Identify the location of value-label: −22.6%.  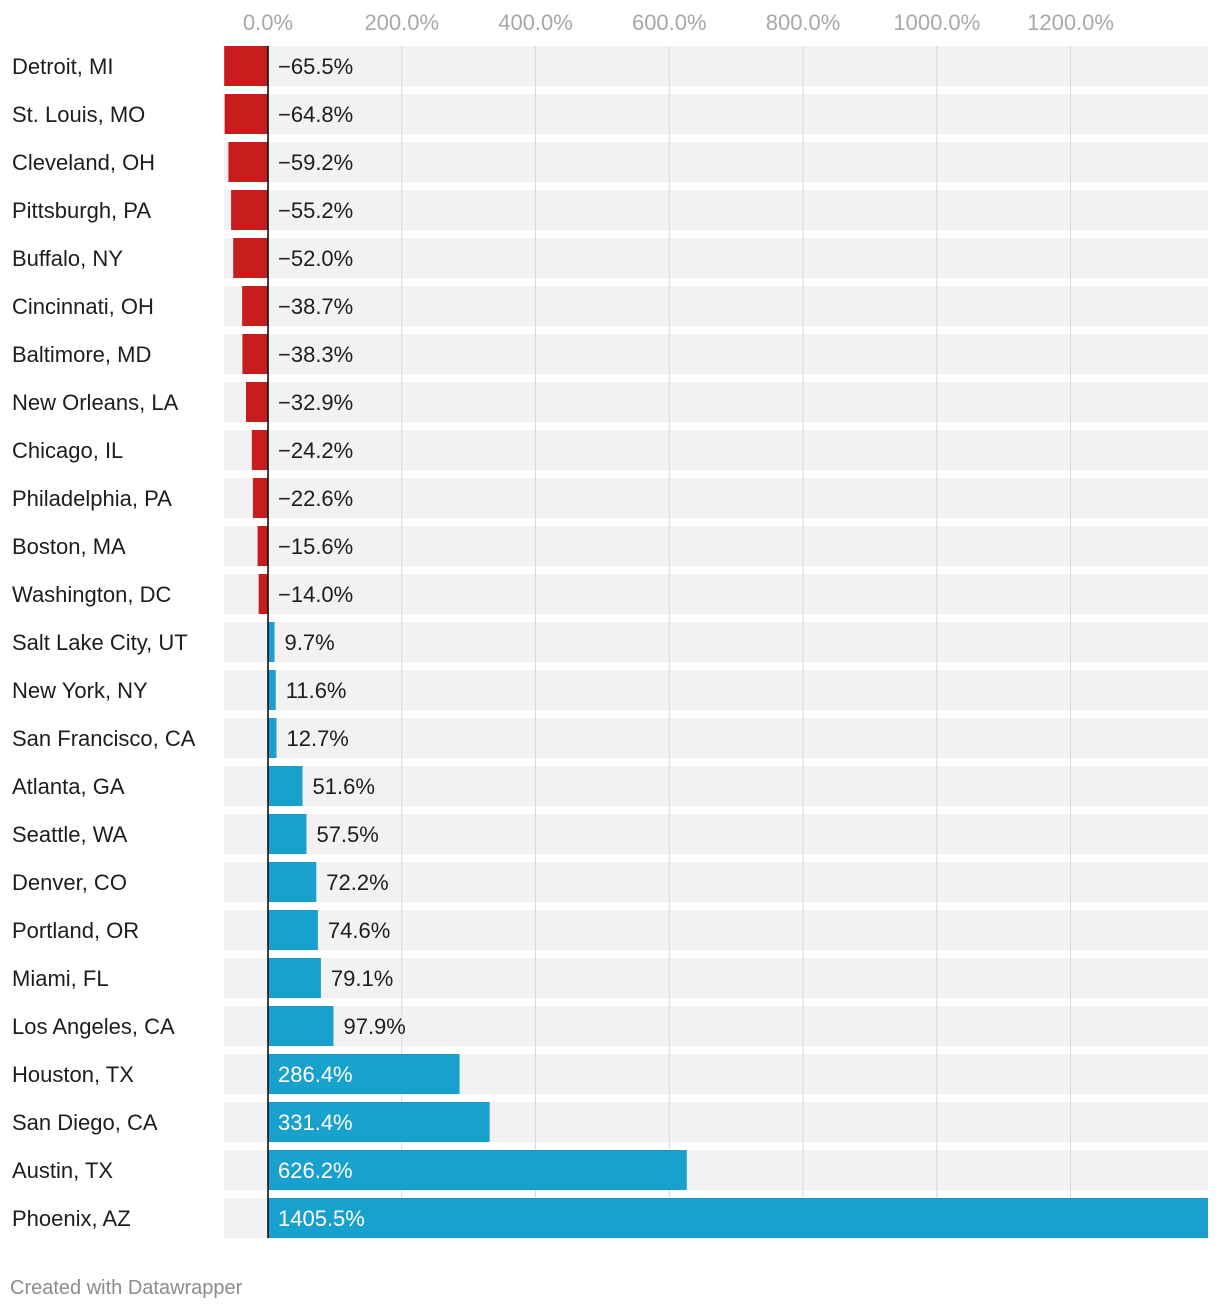
(315, 498).